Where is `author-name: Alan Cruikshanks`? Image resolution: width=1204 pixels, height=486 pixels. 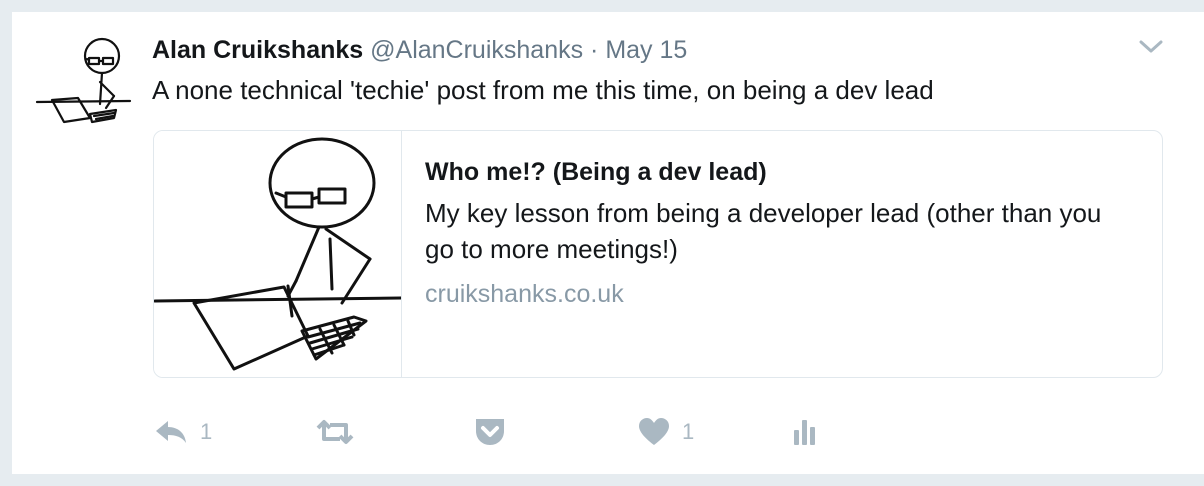 author-name: Alan Cruikshanks is located at coordinates (258, 50).